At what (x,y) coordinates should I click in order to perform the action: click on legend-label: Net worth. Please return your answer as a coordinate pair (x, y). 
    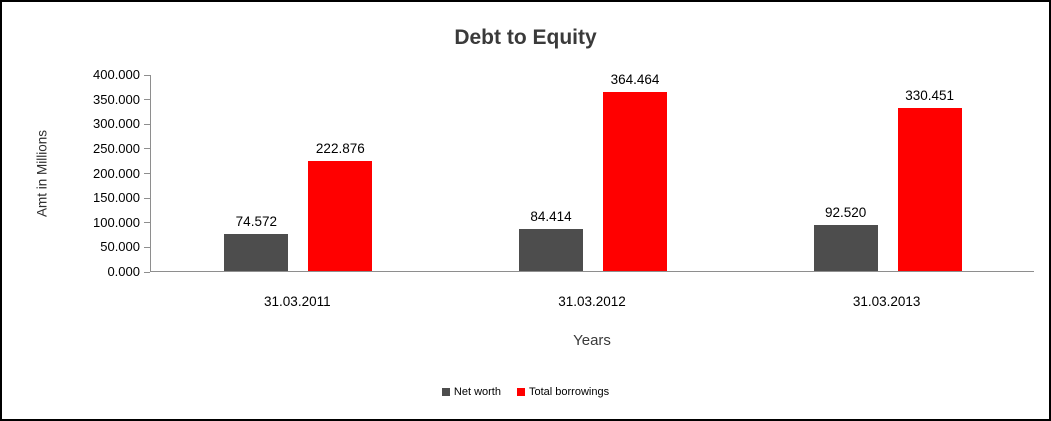
    Looking at the image, I should click on (477, 392).